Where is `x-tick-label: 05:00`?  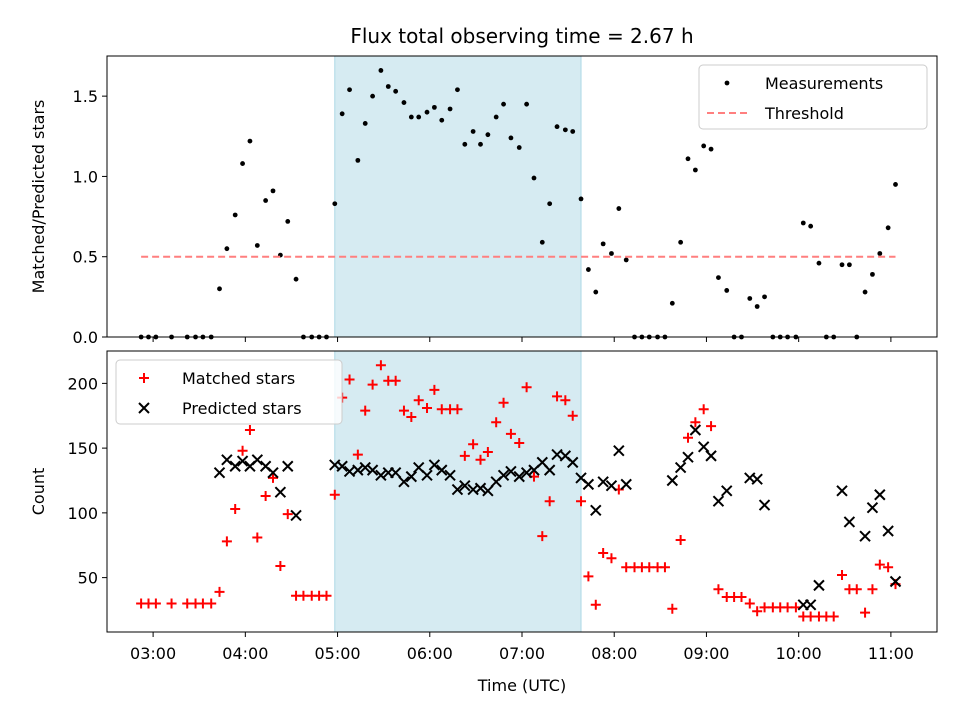 x-tick-label: 05:00 is located at coordinates (338, 653).